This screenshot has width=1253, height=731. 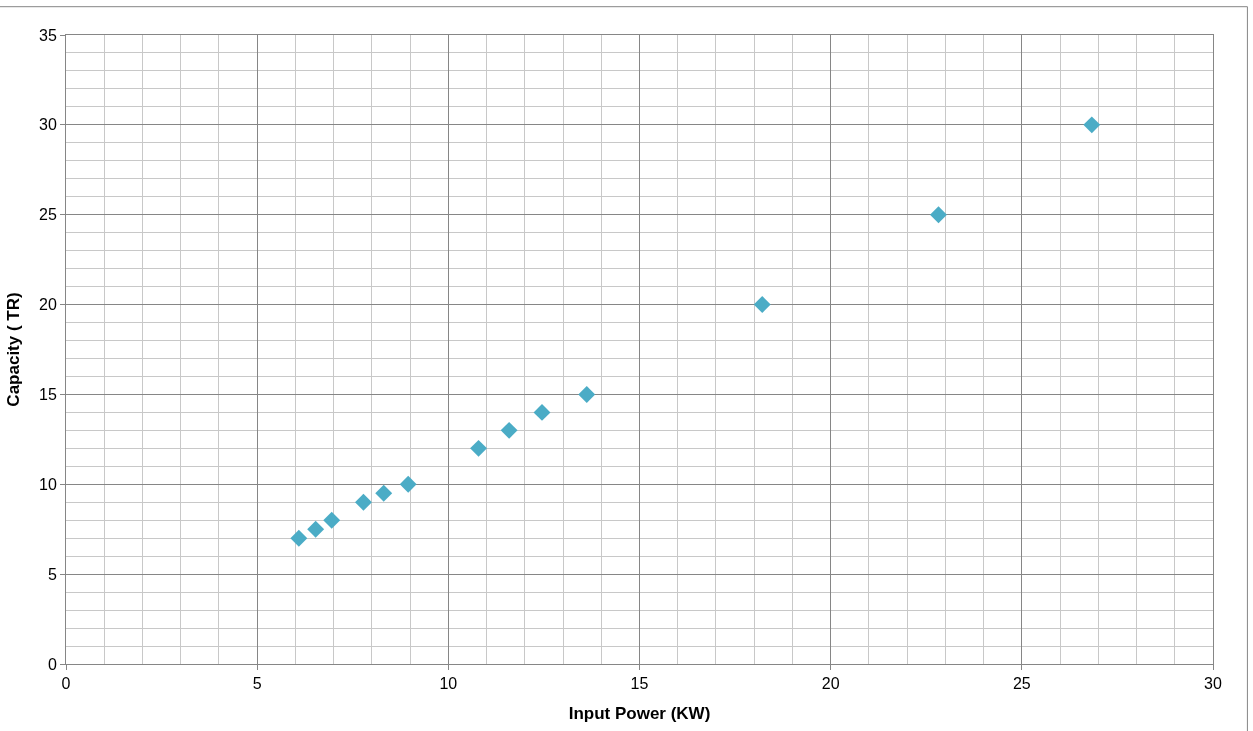 I want to click on x-tick-label: 25, so click(x=1021, y=684).